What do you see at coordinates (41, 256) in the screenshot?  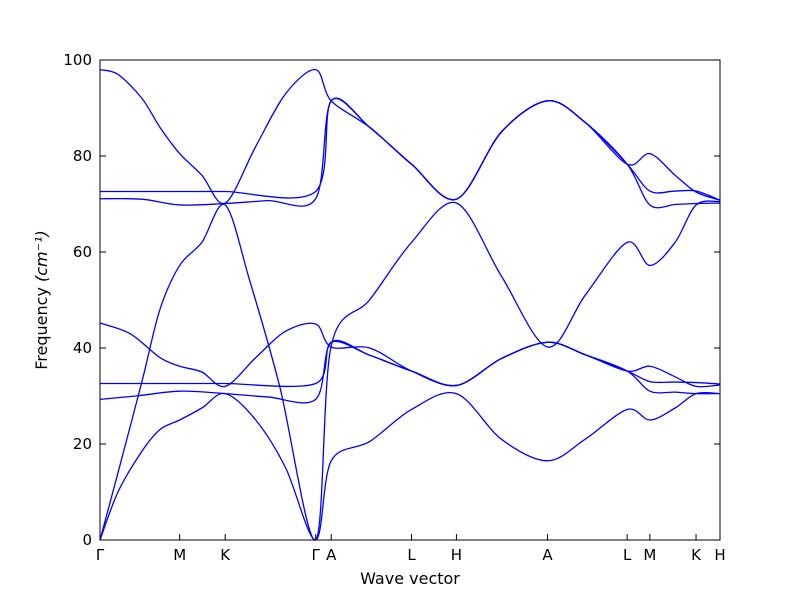 I see `y-axis-label-unit: (cm⁻¹)` at bounding box center [41, 256].